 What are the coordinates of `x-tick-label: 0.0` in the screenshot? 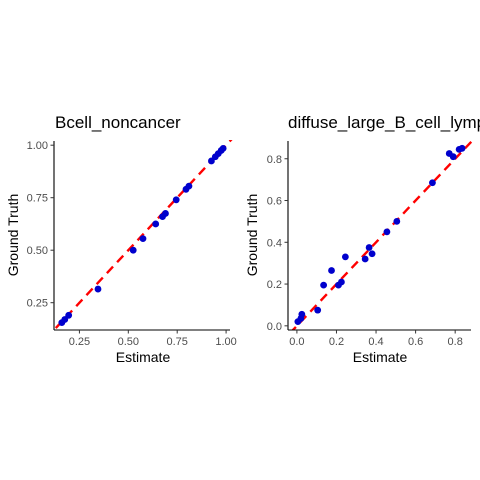 It's located at (296, 342).